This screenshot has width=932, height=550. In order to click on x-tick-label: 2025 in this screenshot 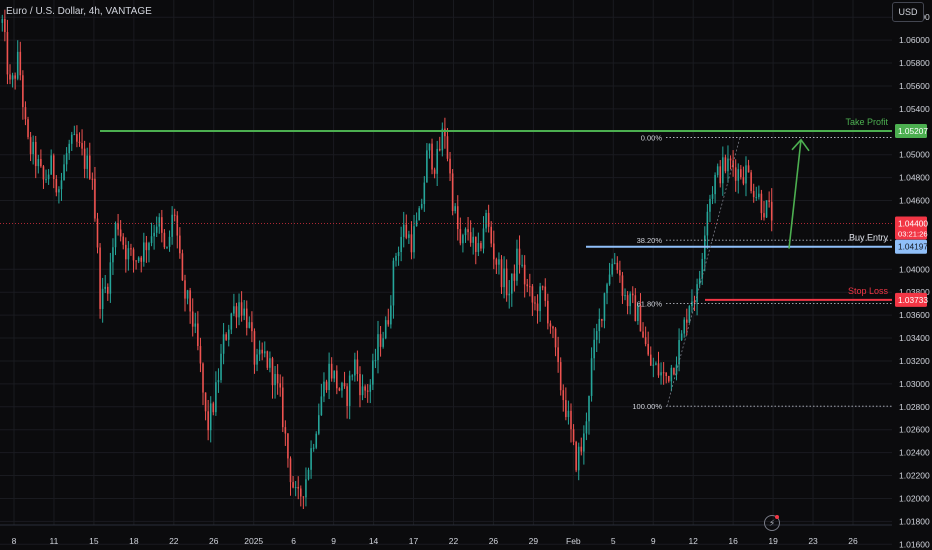, I will do `click(253, 541)`.